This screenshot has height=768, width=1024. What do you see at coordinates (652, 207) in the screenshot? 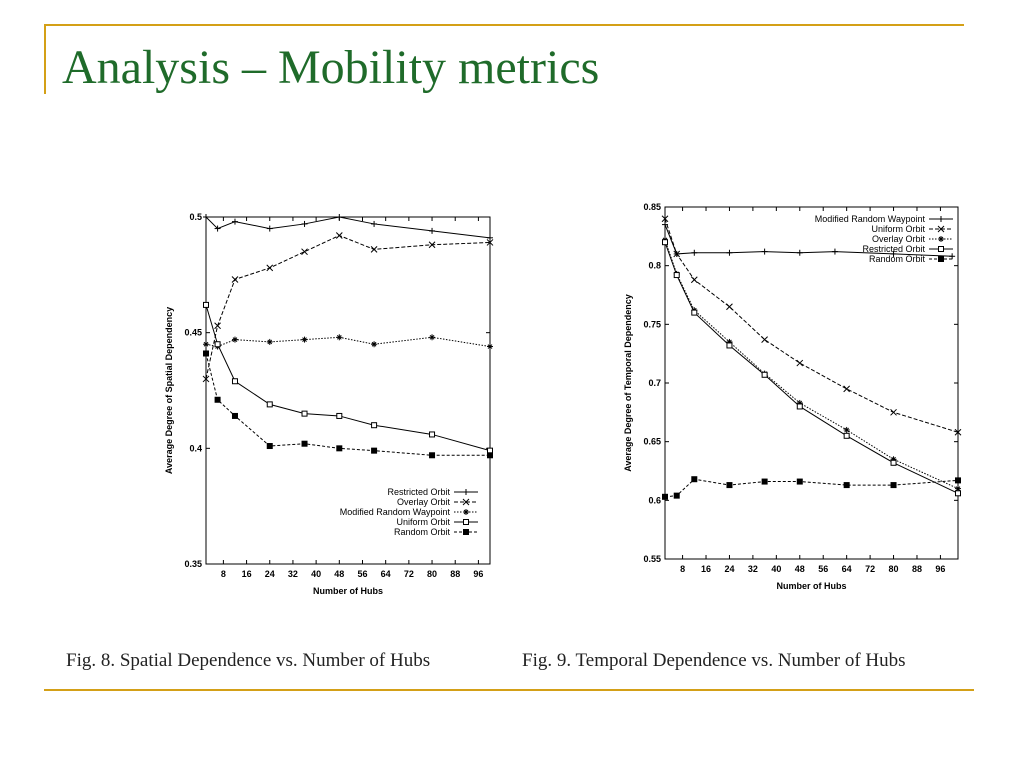
I see `y-tick-label: 0.85` at bounding box center [652, 207].